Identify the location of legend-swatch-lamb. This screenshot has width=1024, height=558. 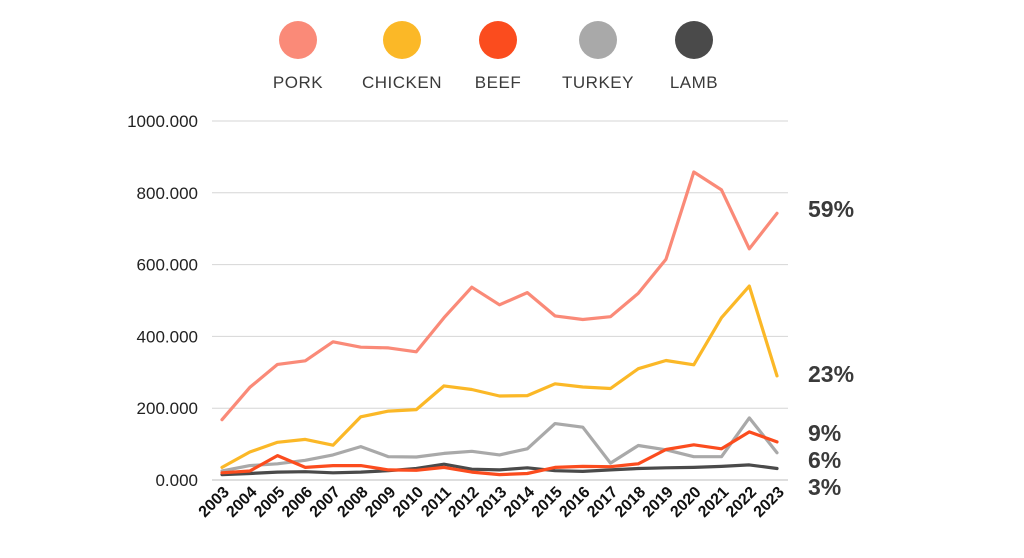
(694, 40).